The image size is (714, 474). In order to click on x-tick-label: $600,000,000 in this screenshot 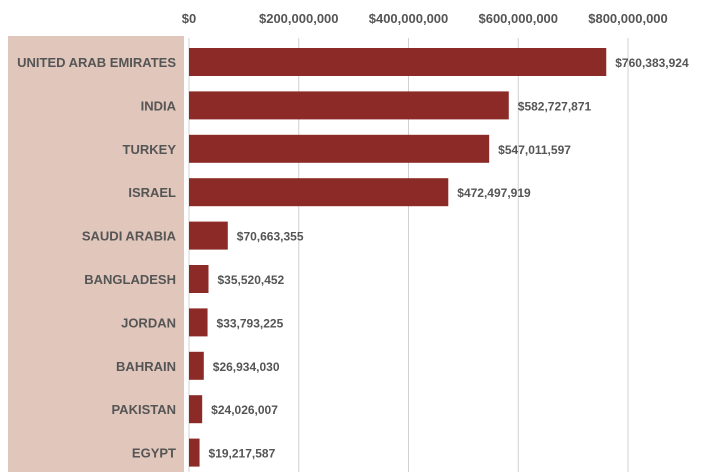, I will do `click(518, 18)`.